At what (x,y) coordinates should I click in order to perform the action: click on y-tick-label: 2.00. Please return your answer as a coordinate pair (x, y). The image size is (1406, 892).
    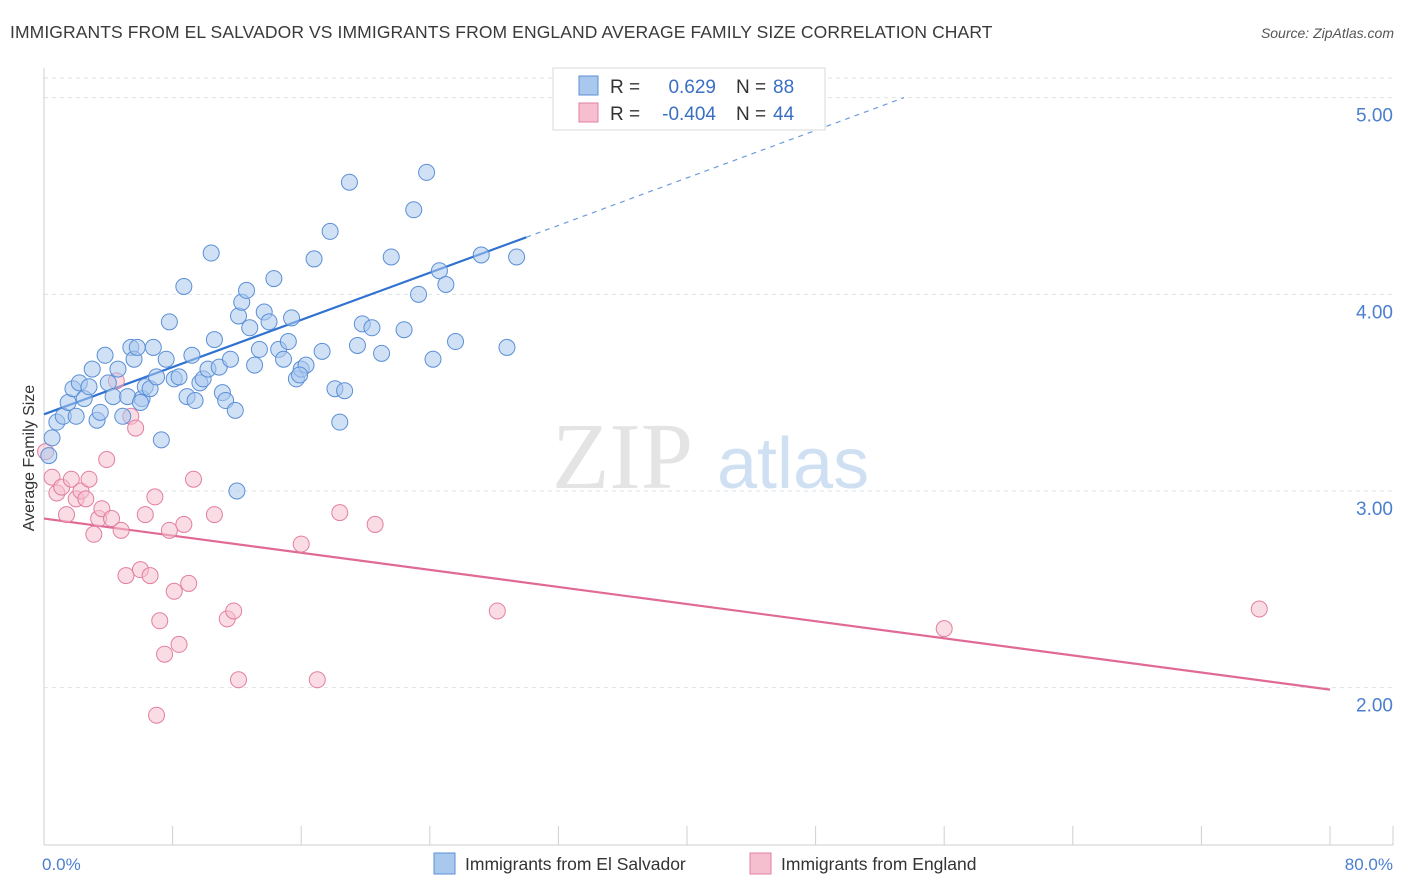
    Looking at the image, I should click on (1374, 706).